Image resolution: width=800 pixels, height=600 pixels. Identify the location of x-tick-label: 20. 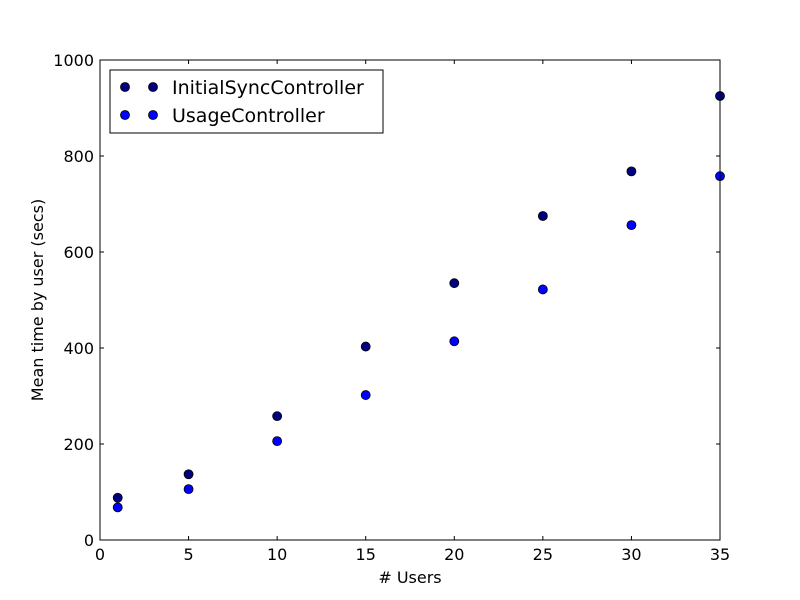
(454, 554).